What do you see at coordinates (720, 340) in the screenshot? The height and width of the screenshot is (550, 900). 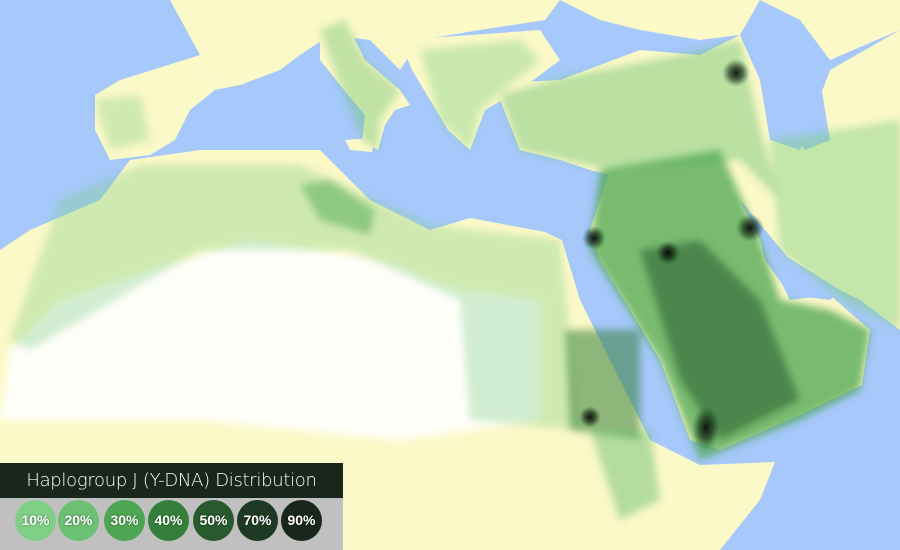 I see `central-arabia-zone` at bounding box center [720, 340].